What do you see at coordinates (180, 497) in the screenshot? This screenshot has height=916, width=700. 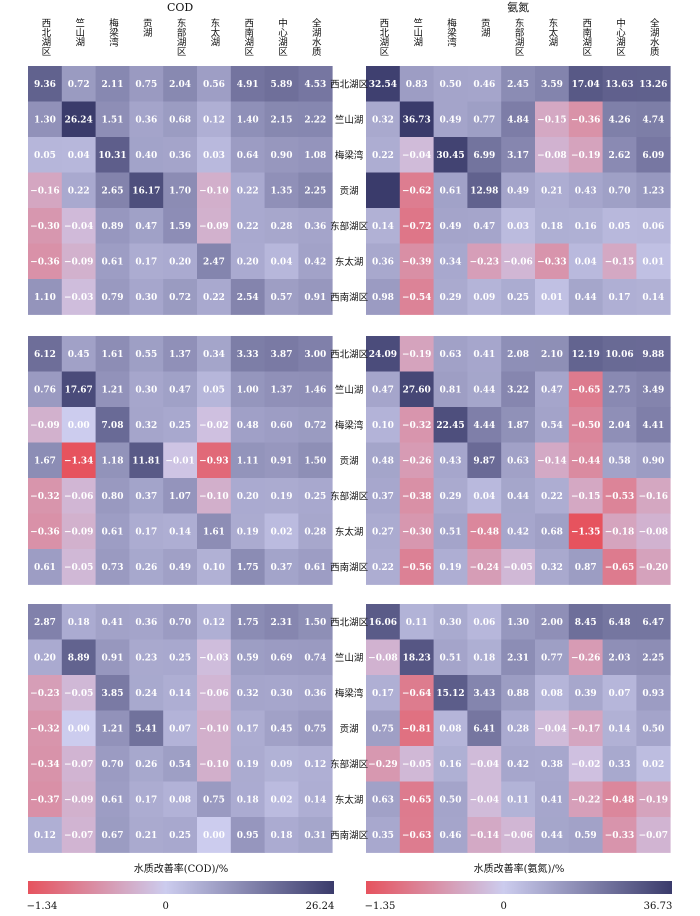 I see `cod-cell-value: 1.07` at bounding box center [180, 497].